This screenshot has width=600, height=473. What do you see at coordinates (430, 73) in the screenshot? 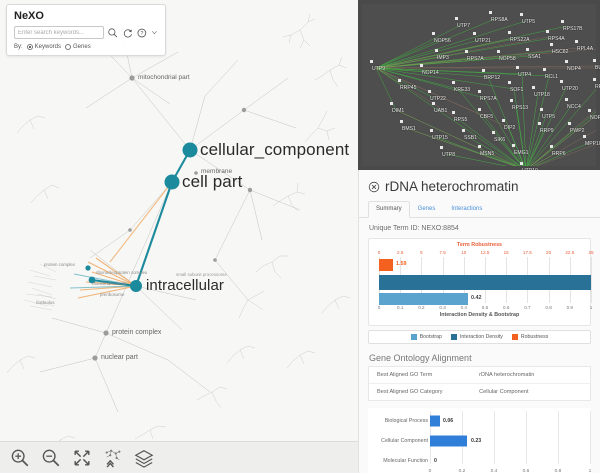
I see `gene-node-label: NOP14` at bounding box center [430, 73].